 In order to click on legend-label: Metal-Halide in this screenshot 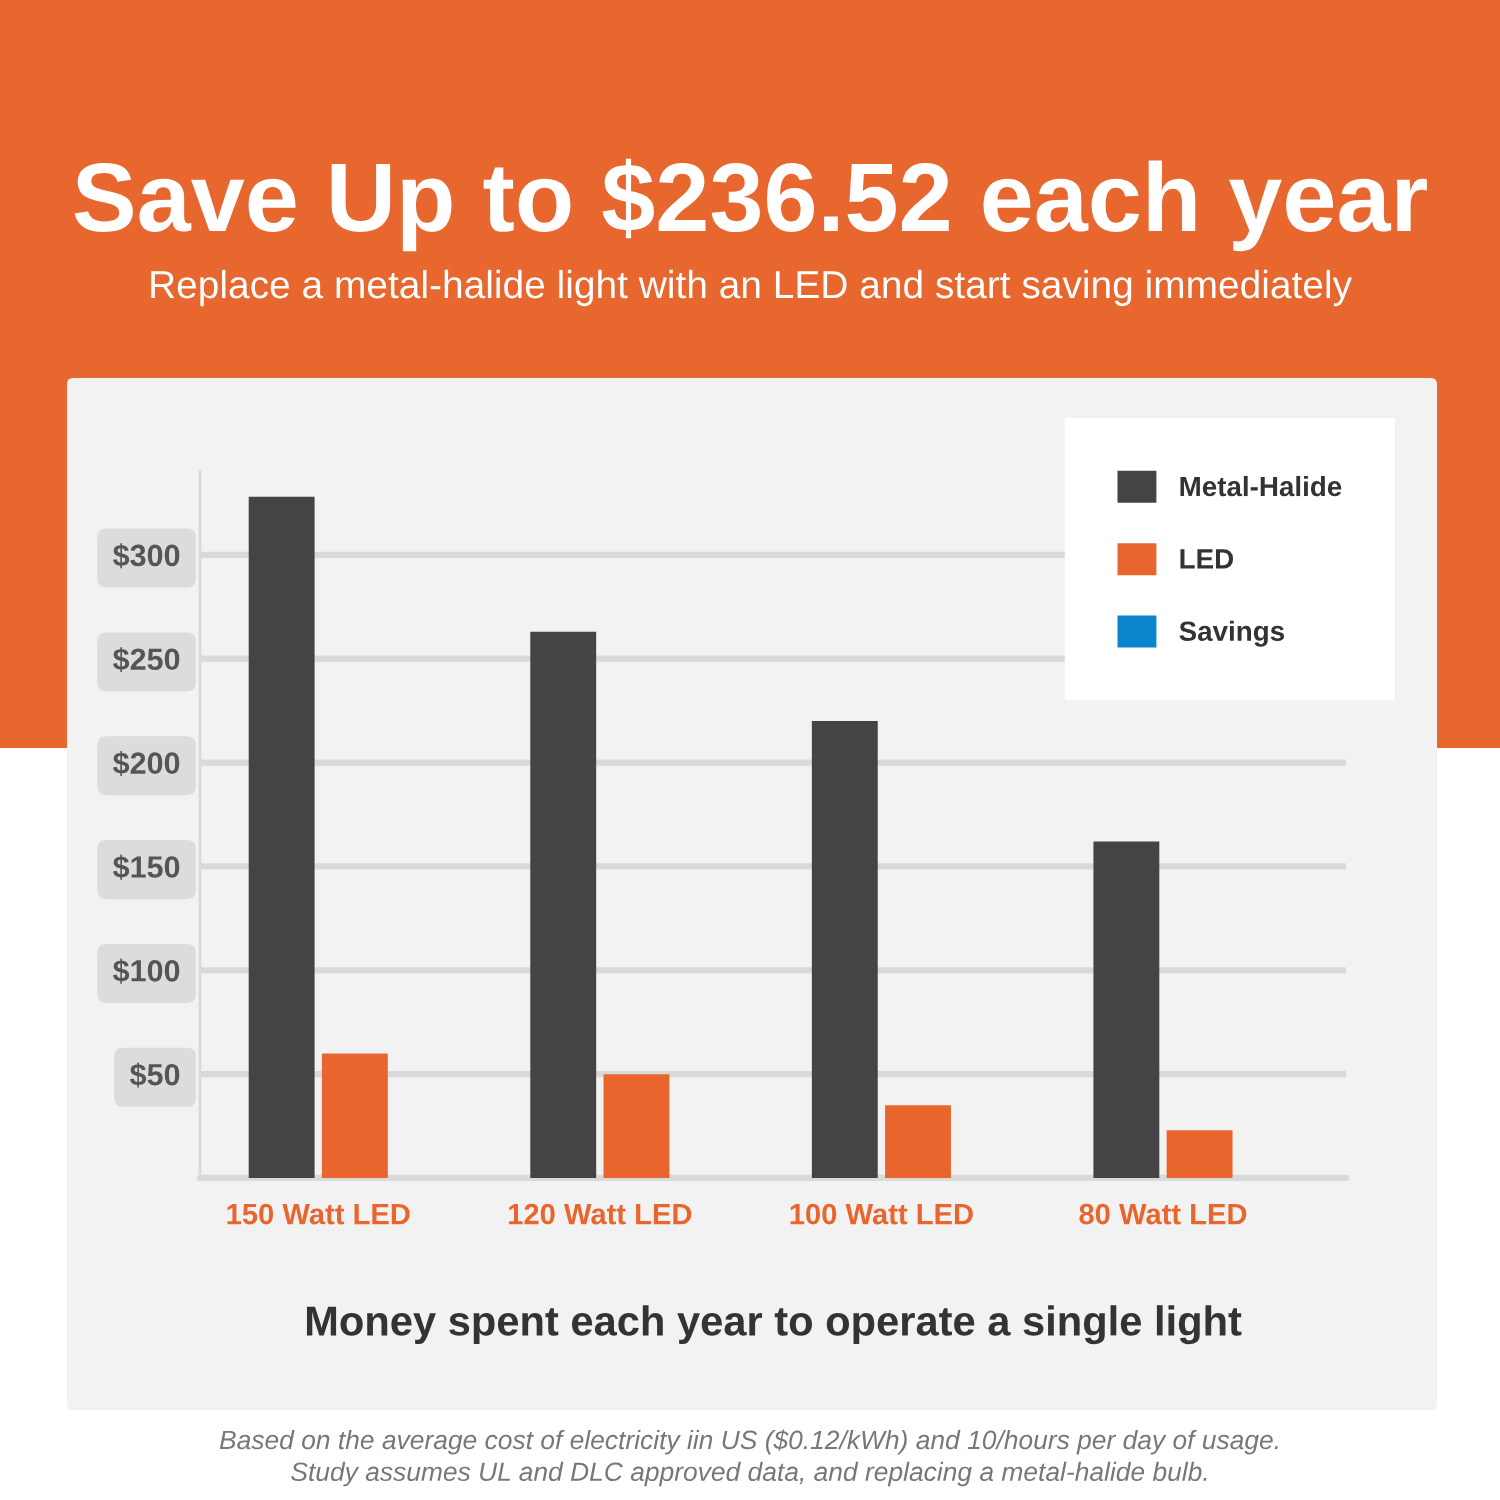, I will do `click(1261, 486)`.